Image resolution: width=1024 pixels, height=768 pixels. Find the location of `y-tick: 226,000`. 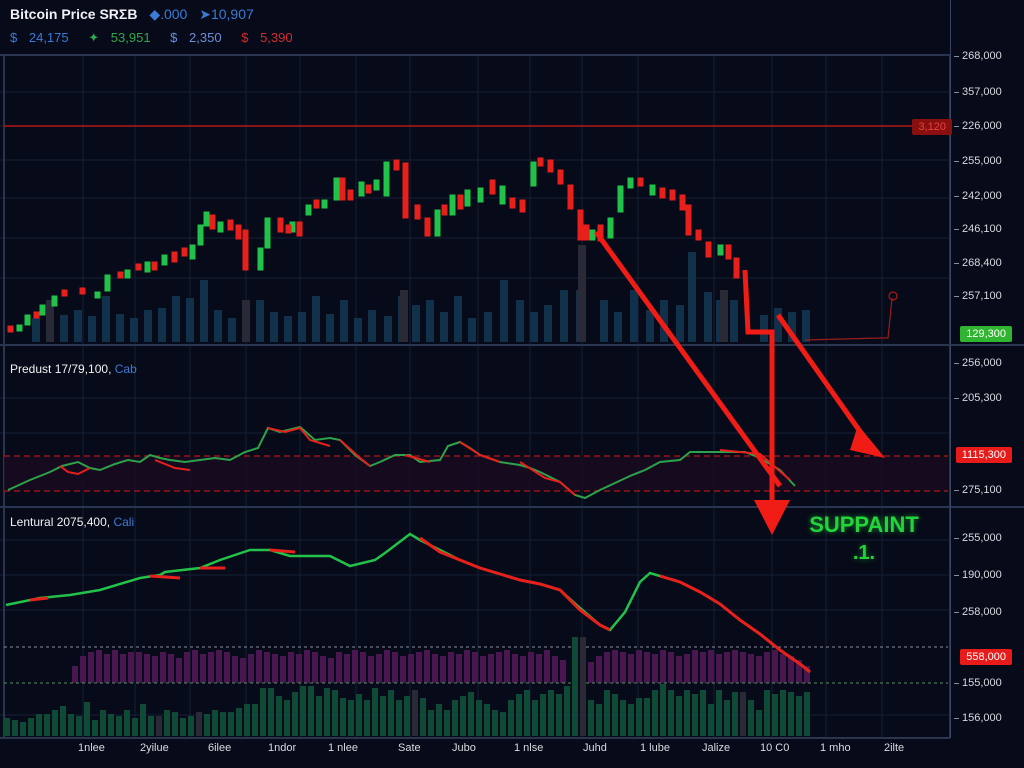

y-tick: 226,000 is located at coordinates (978, 126).